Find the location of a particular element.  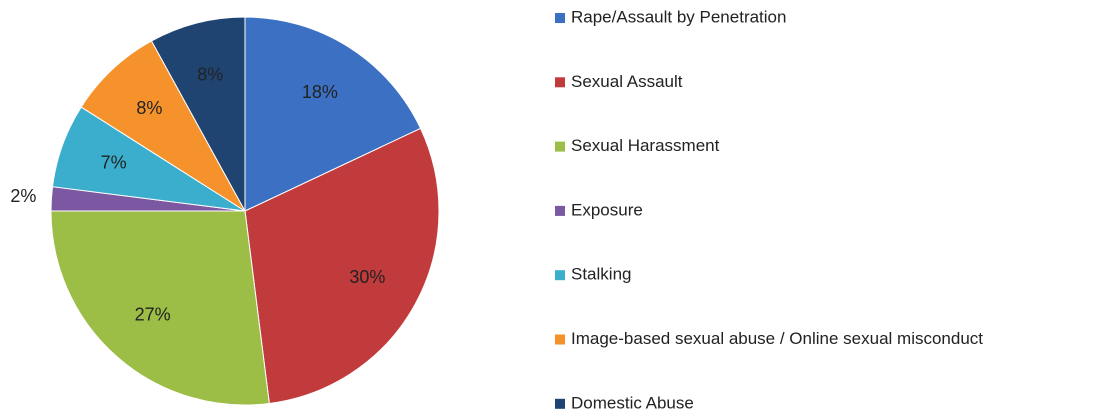

legend-label: Rape/Assault by Penetration is located at coordinates (678, 16).